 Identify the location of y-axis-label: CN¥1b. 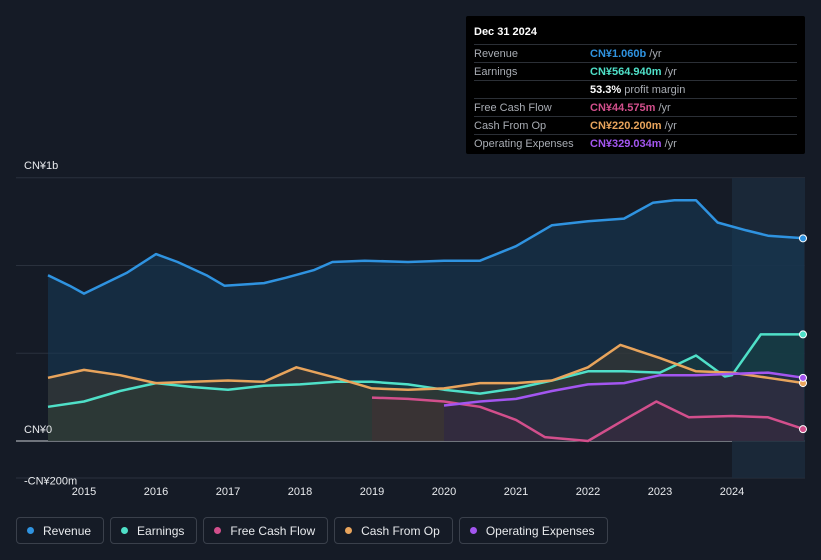
(41, 166).